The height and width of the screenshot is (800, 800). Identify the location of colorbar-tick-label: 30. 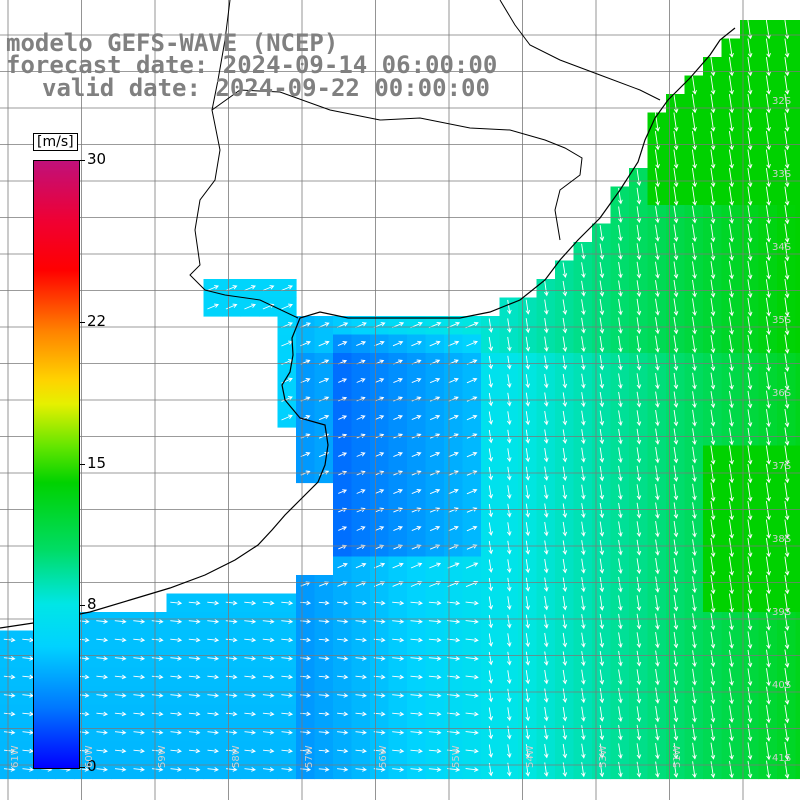
(97, 159).